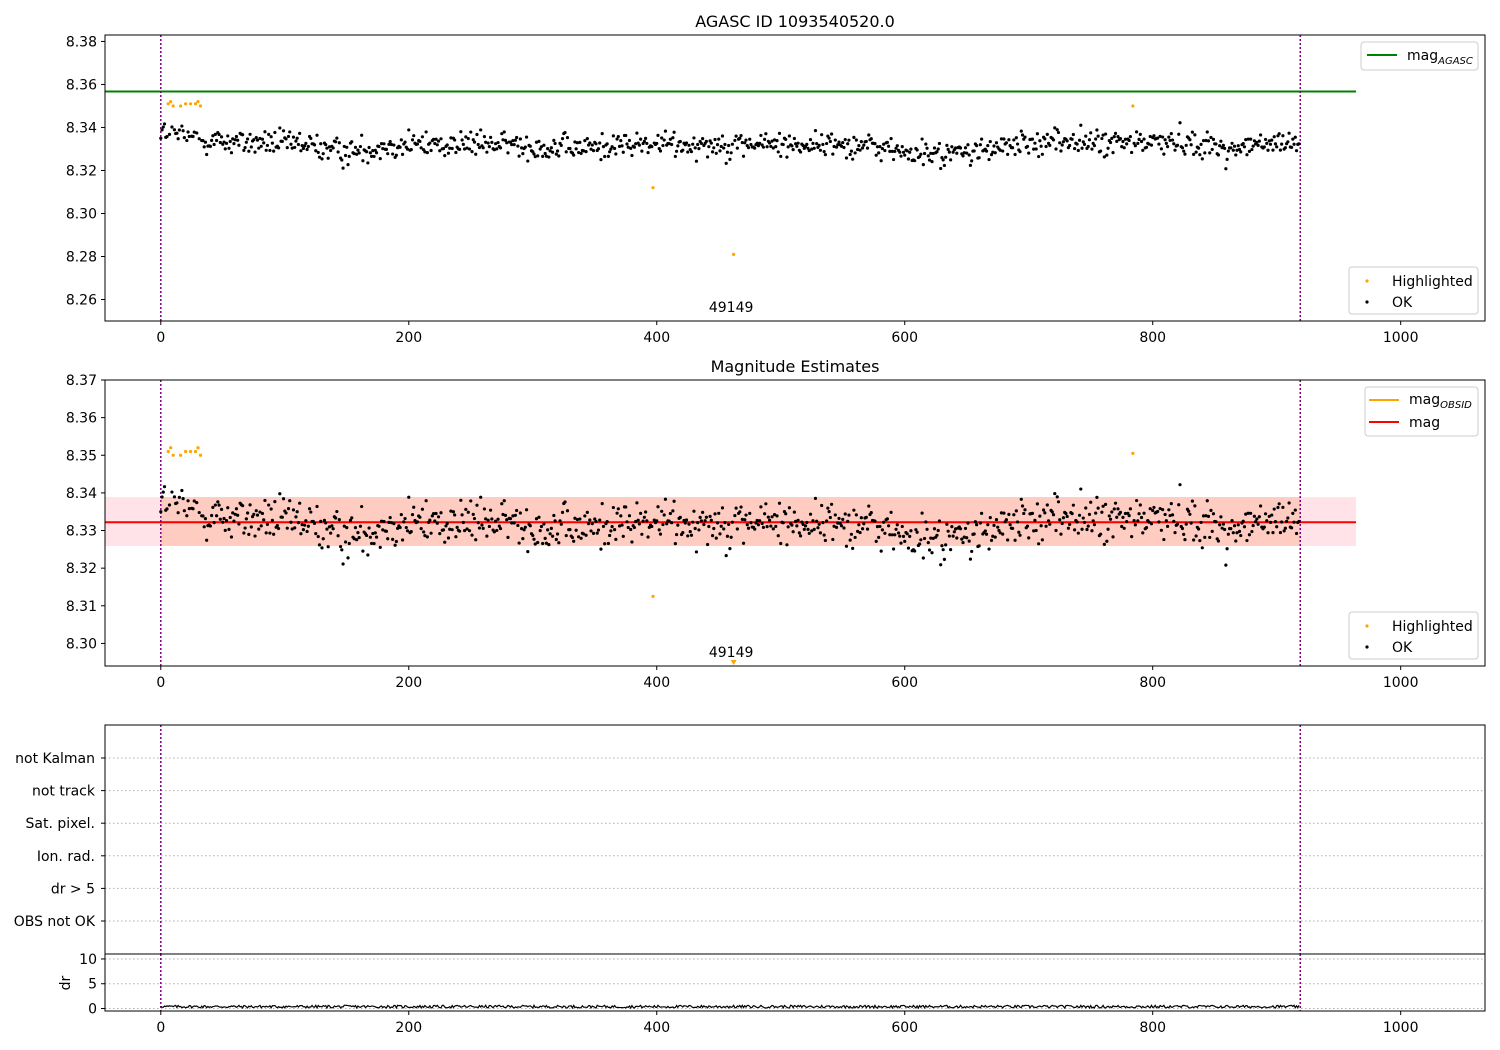 This screenshot has height=1050, width=1500. What do you see at coordinates (88, 960) in the screenshot?
I see `y-tick-label: 10` at bounding box center [88, 960].